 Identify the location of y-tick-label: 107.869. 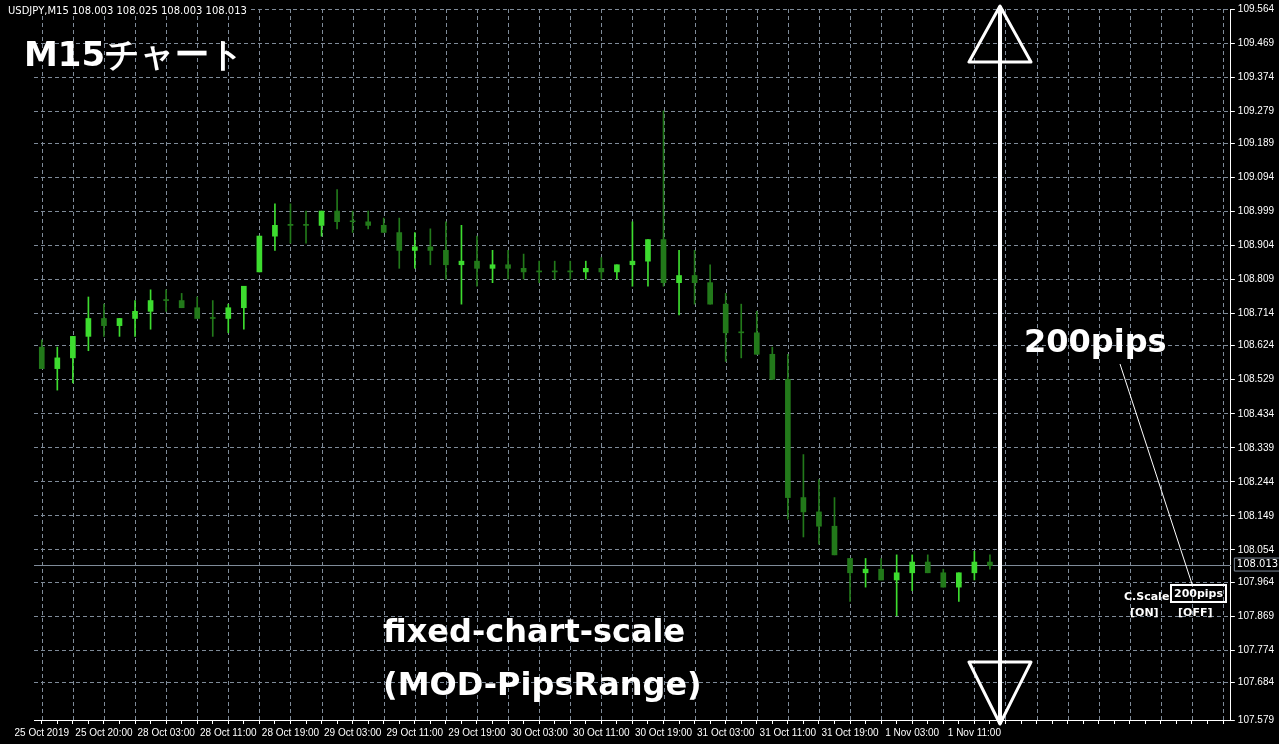
(1256, 615).